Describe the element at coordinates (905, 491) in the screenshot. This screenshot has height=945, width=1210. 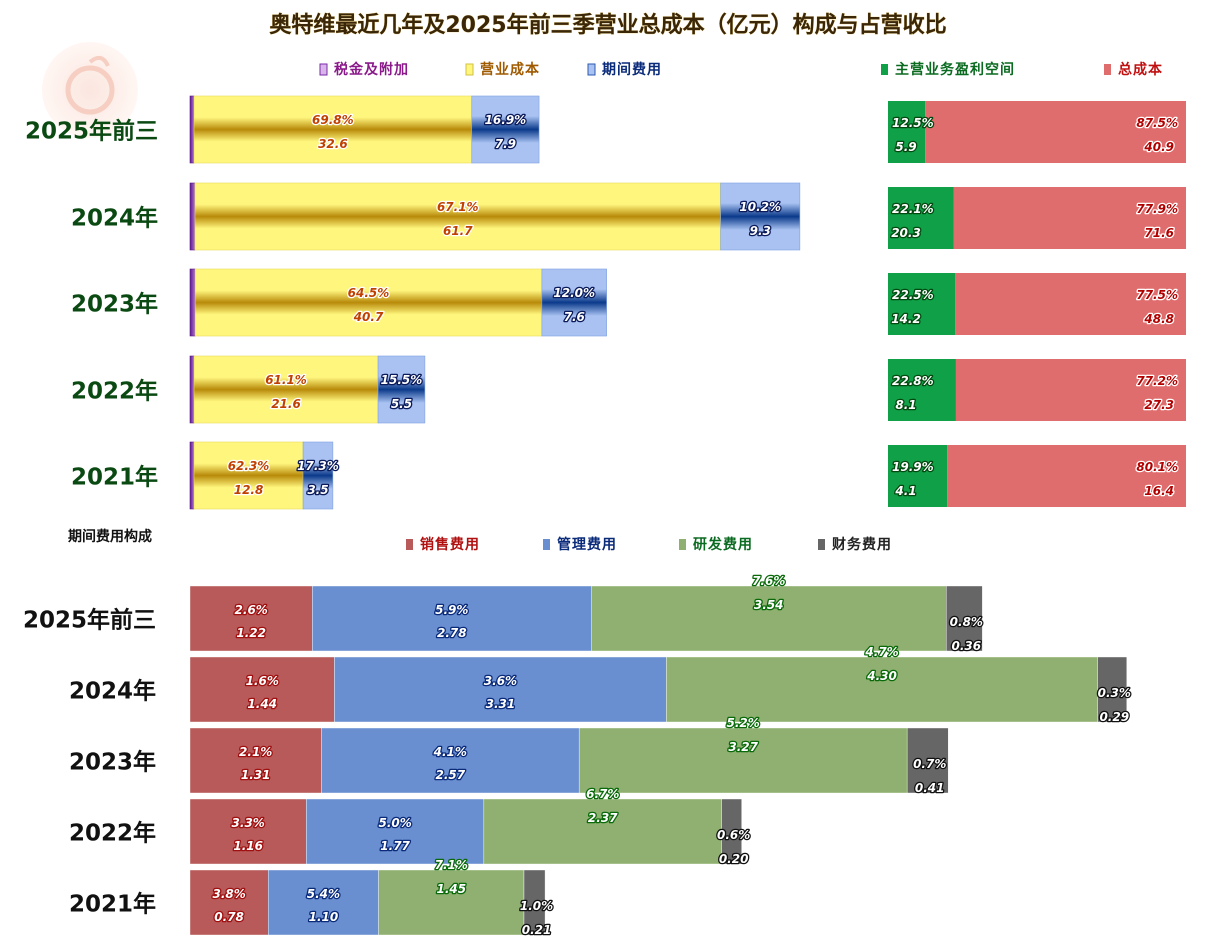
I see `profit-value-row-4: 4.1` at that location.